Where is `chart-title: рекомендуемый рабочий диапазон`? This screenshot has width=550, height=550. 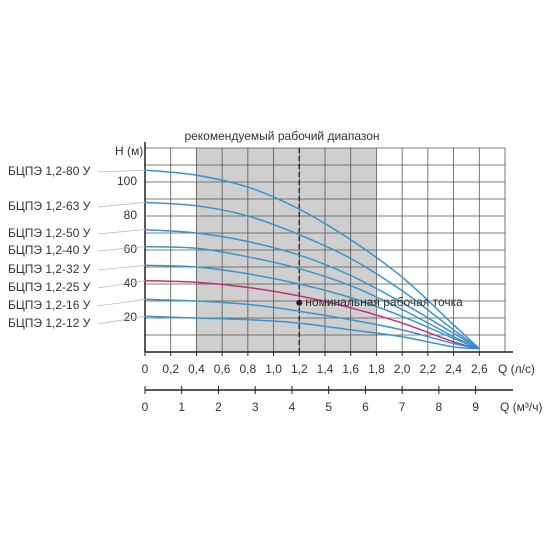
chart-title: рекомендуемый рабочий диапазон is located at coordinates (281, 136).